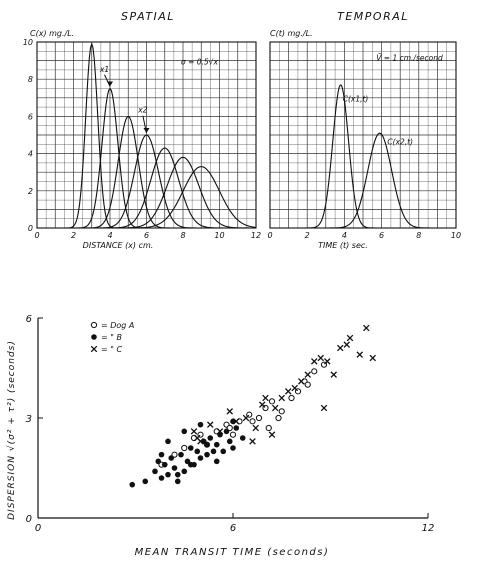 The image size is (480, 570). Describe the element at coordinates (232, 552) in the screenshot. I see `scatter-xlabel: MEAN TRANSIT TIME (seconds)` at that location.